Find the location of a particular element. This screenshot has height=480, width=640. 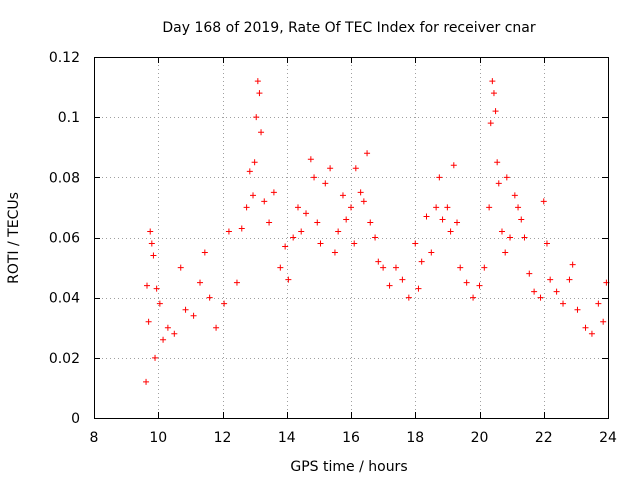

y-tick-labels: 0 0.02 0.04 0.06 0.08 0.1 0.12 is located at coordinates (64, 238).